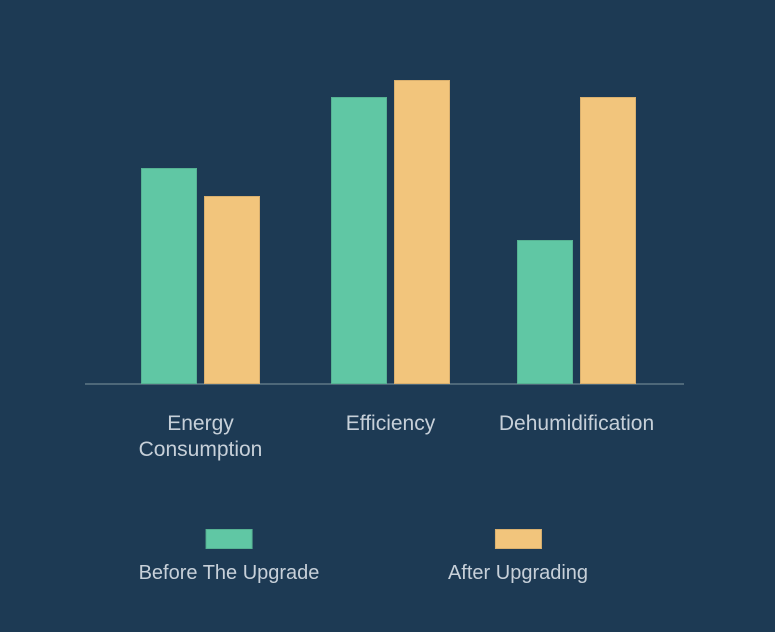 The height and width of the screenshot is (632, 775). What do you see at coordinates (518, 557) in the screenshot?
I see `legend-item-after-upgrading: After Upgrading` at bounding box center [518, 557].